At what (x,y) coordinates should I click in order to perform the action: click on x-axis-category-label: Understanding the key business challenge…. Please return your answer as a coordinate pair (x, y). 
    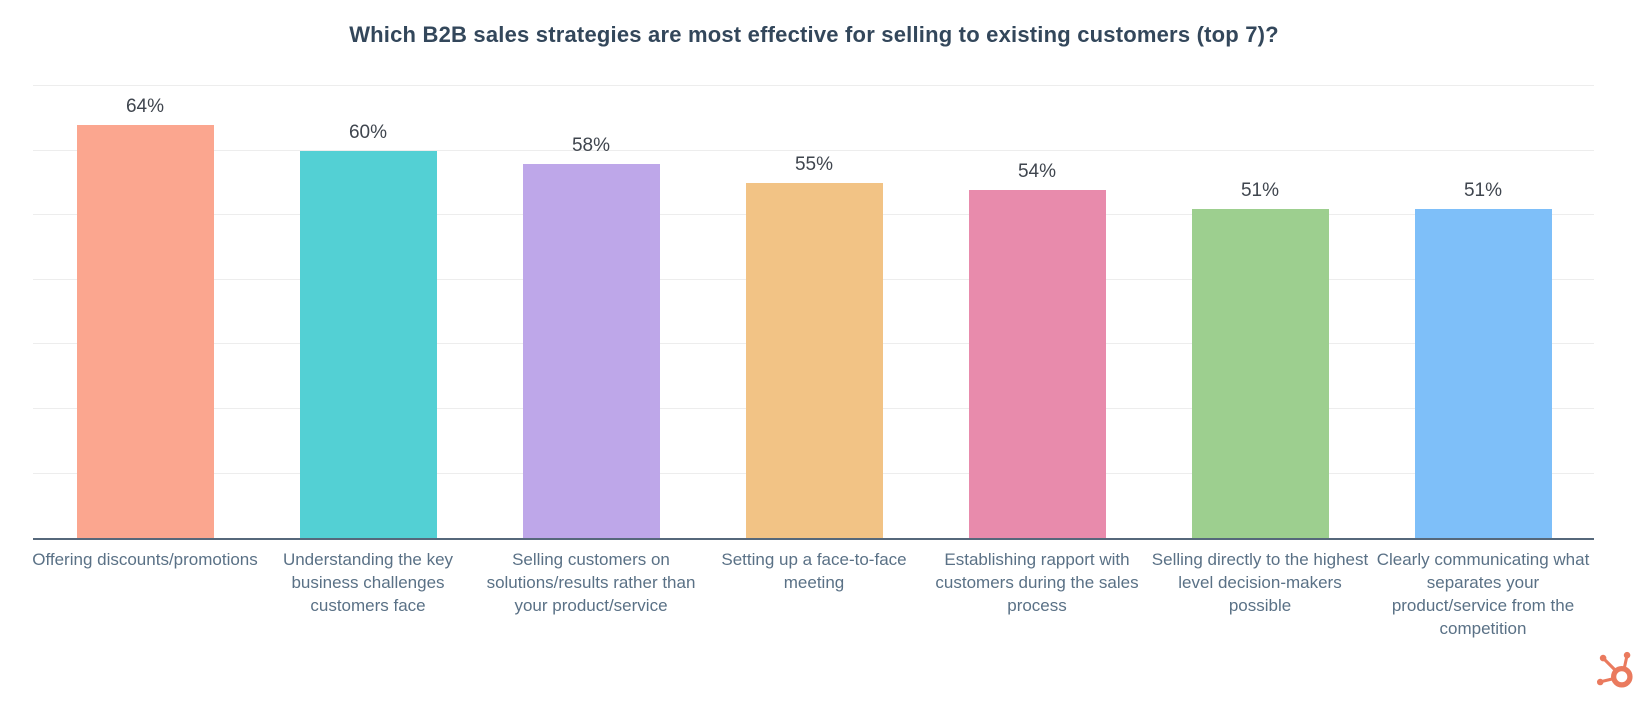
    Looking at the image, I should click on (368, 582).